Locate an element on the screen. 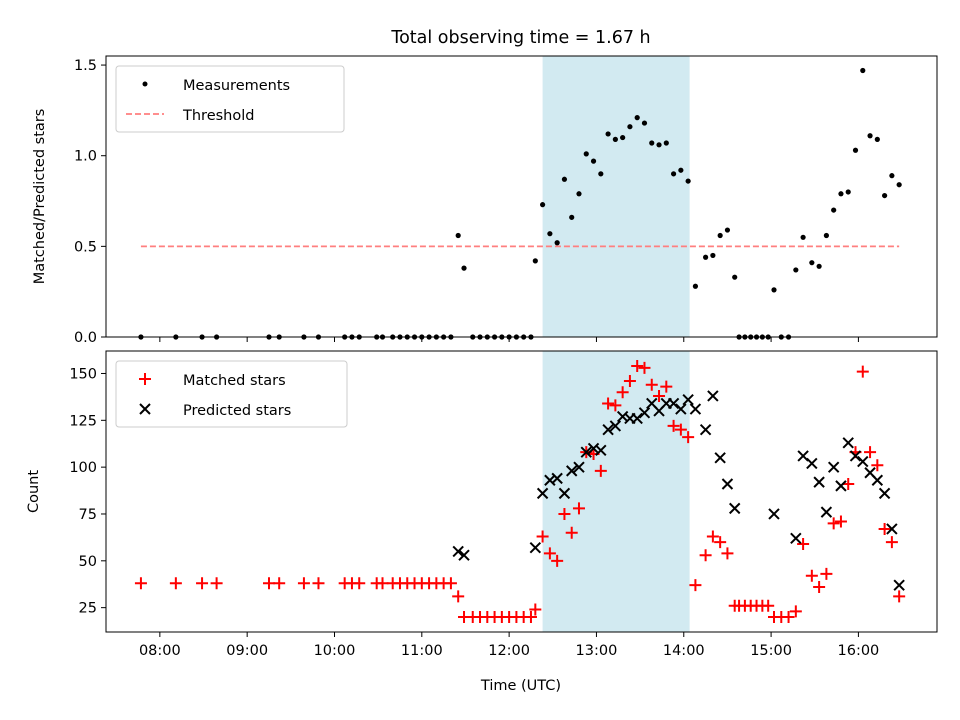 The height and width of the screenshot is (720, 960). count-ytick-label: 150 is located at coordinates (83, 374).